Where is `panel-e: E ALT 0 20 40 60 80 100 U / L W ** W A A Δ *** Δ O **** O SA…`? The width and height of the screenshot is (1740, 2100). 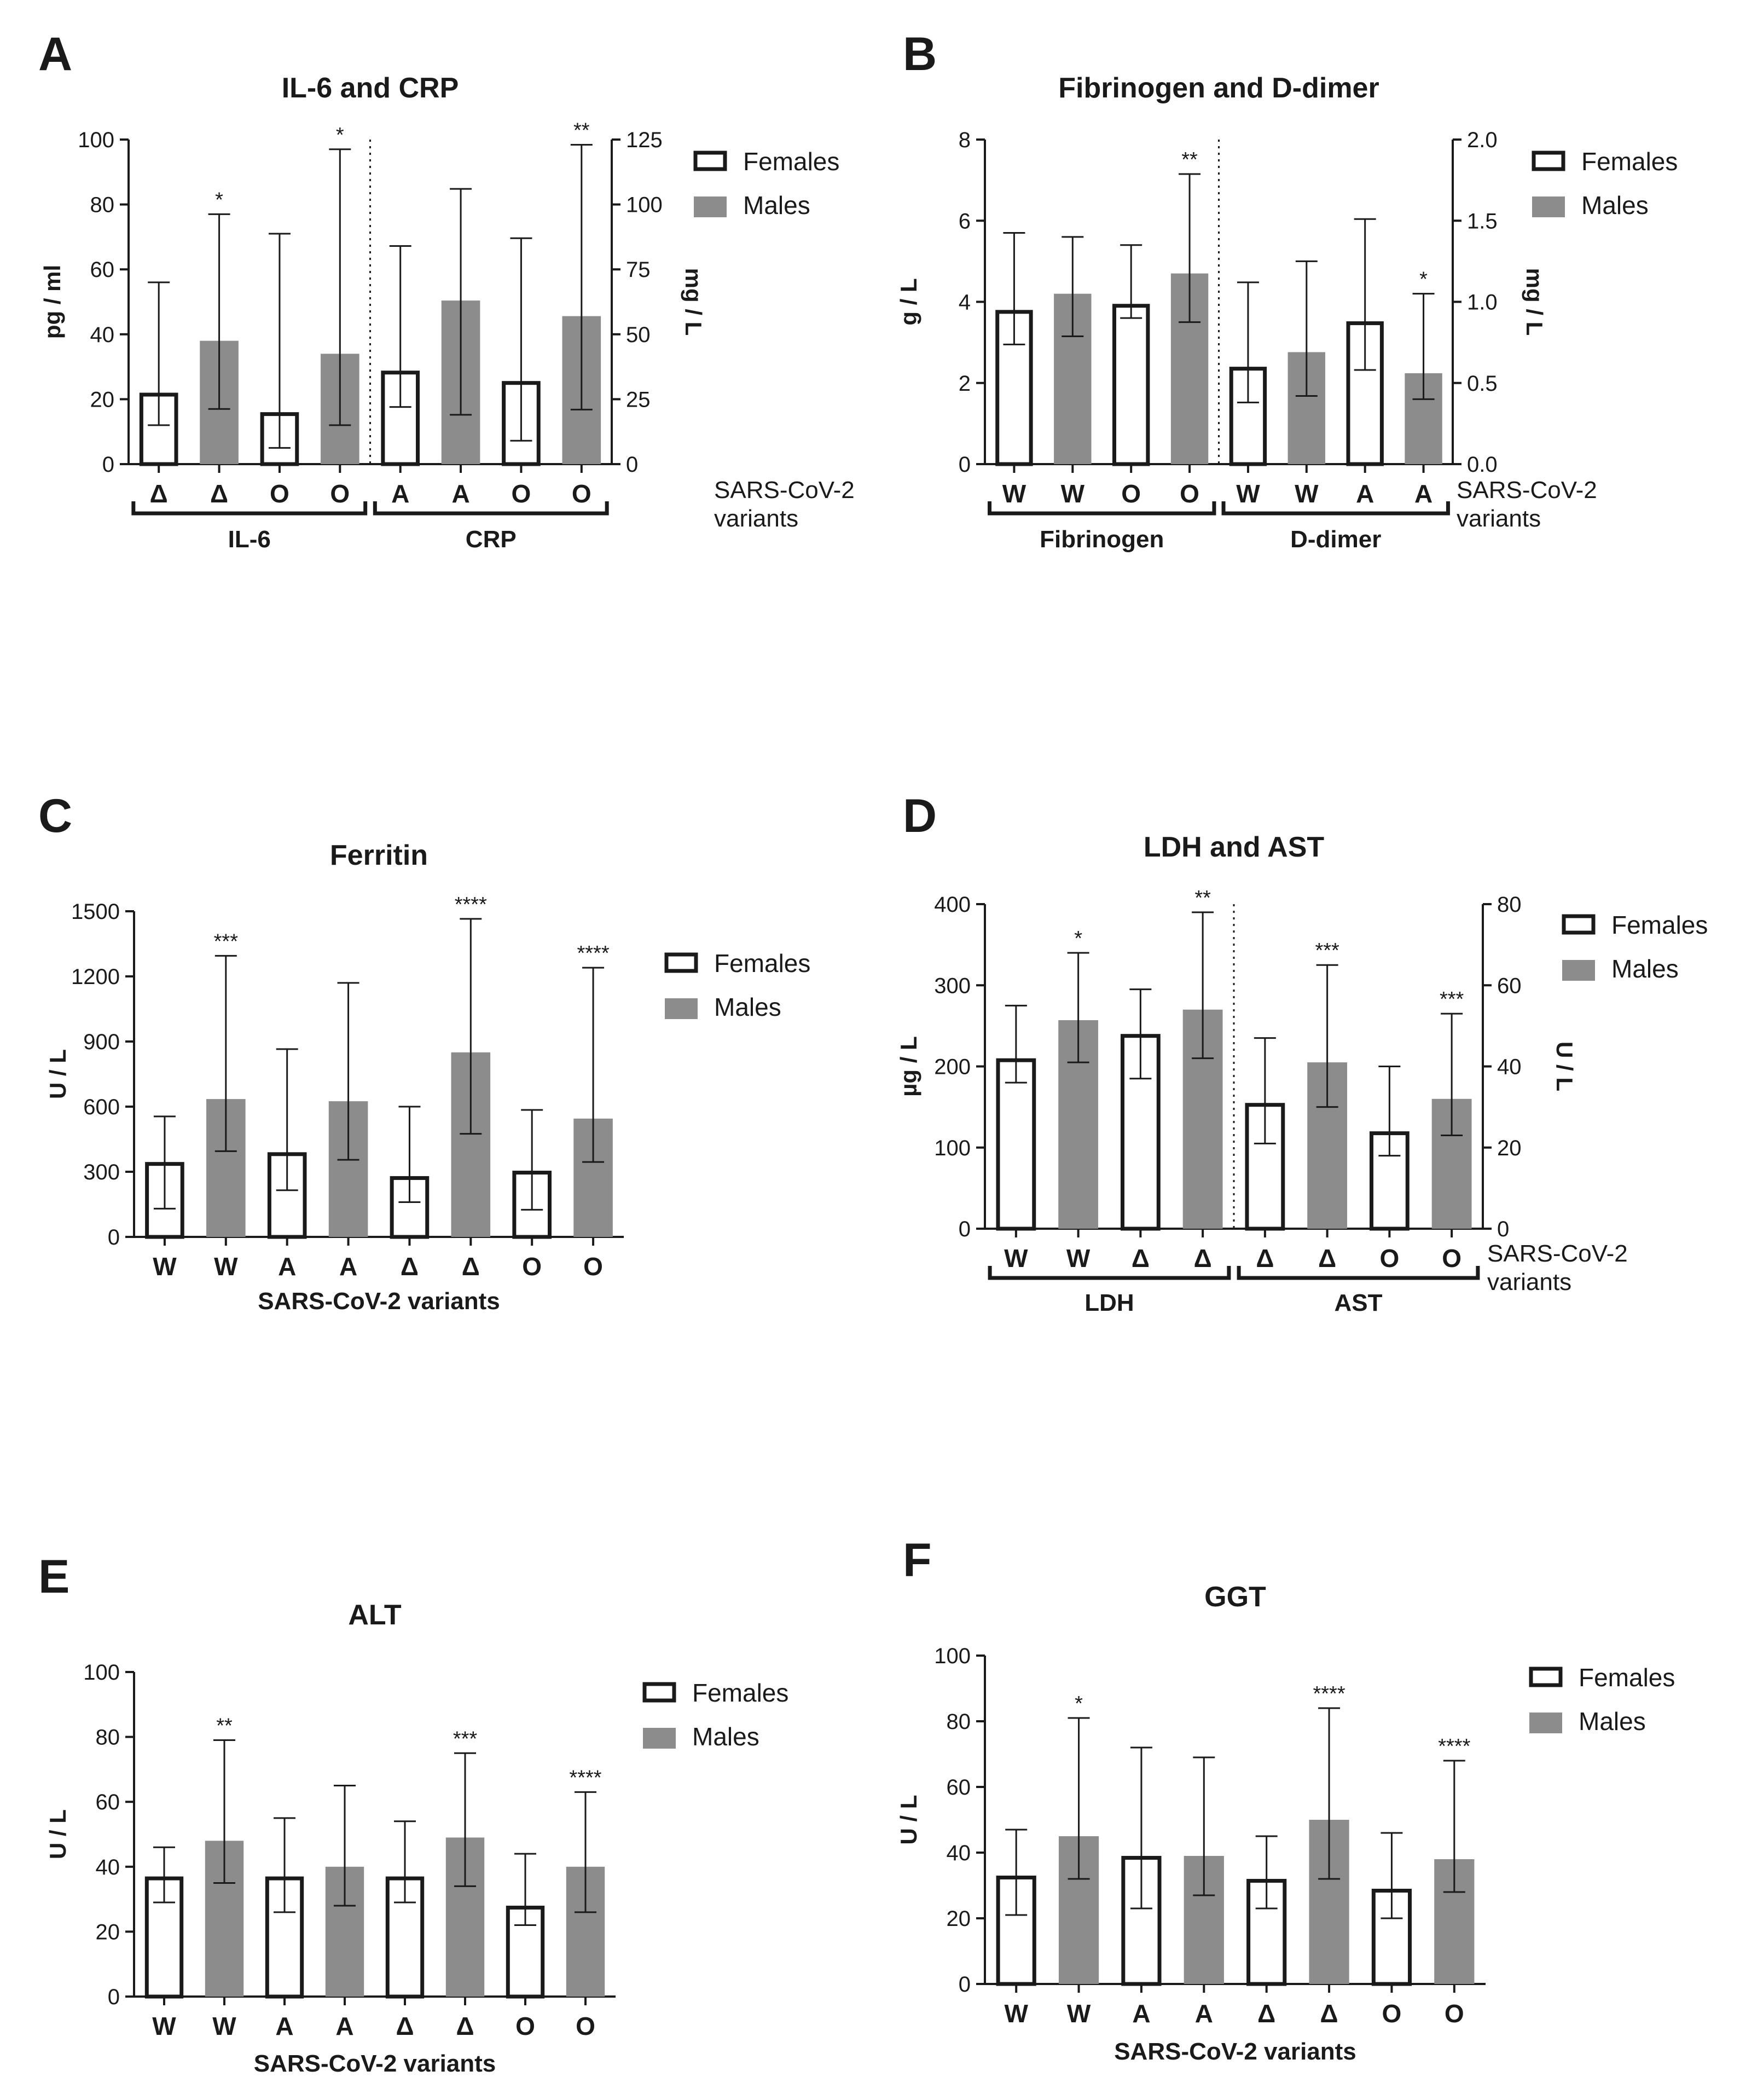 panel-e: E ALT 0 20 40 60 80 100 U / L W ** W A A Δ *** Δ O **** O SA… is located at coordinates (413, 1814).